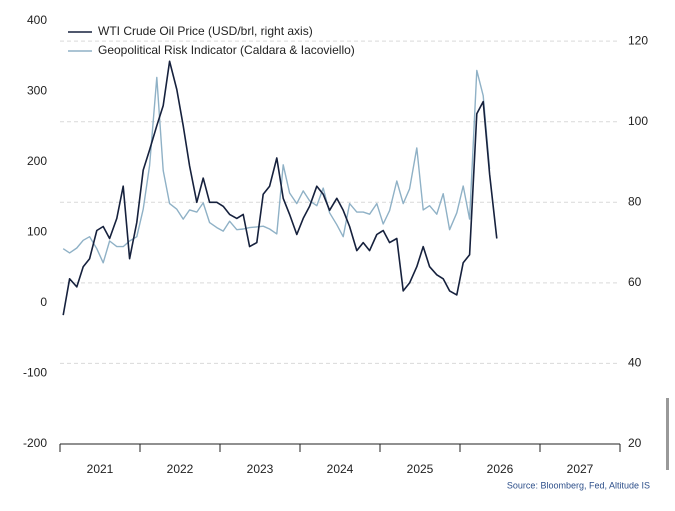 The width and height of the screenshot is (675, 511). I want to click on y2-tick-label: 120, so click(638, 40).